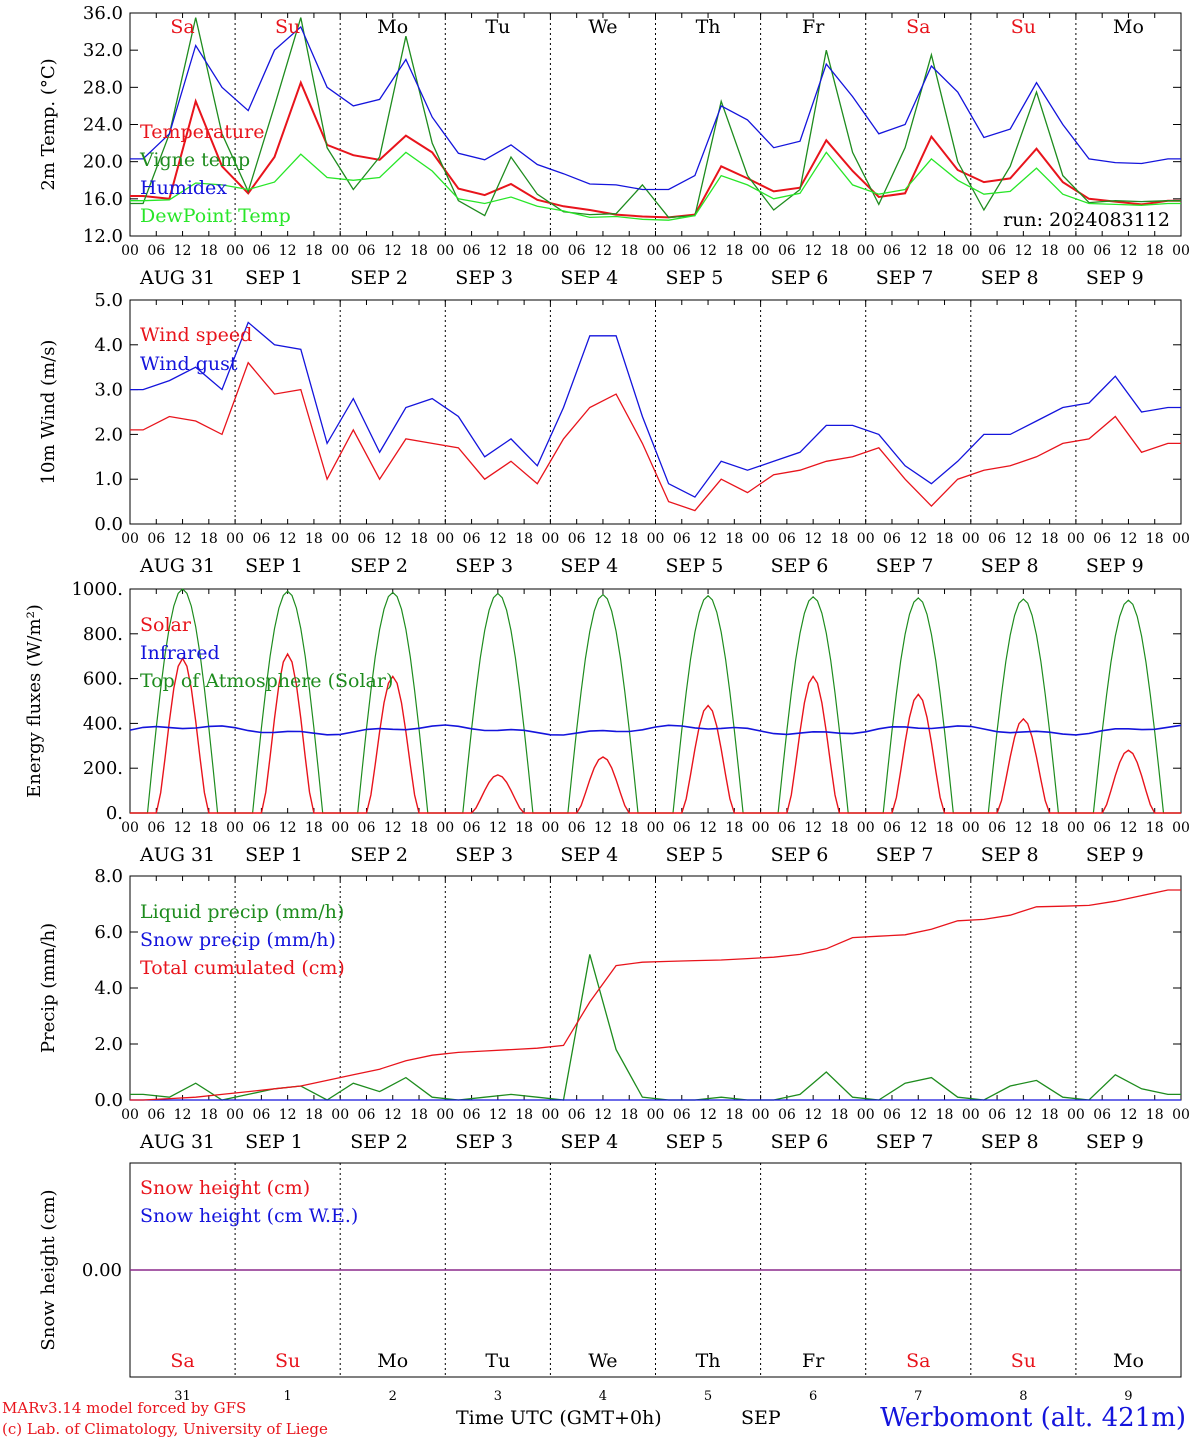  Describe the element at coordinates (242, 968) in the screenshot. I see `legend-entry: Total cumulated (cm)` at that location.